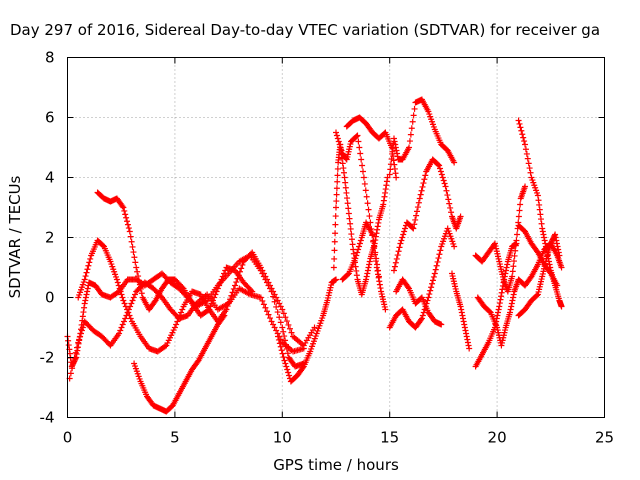  What do you see at coordinates (422, 137) in the screenshot?
I see `series-track-k` at bounding box center [422, 137].